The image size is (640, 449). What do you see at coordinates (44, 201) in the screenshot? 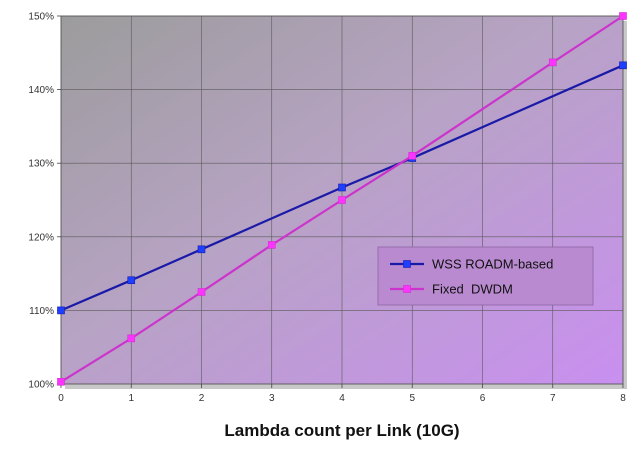
I see `y-axis-ticks: 100% 110% 120% 130% 140% 150%` at bounding box center [44, 201].